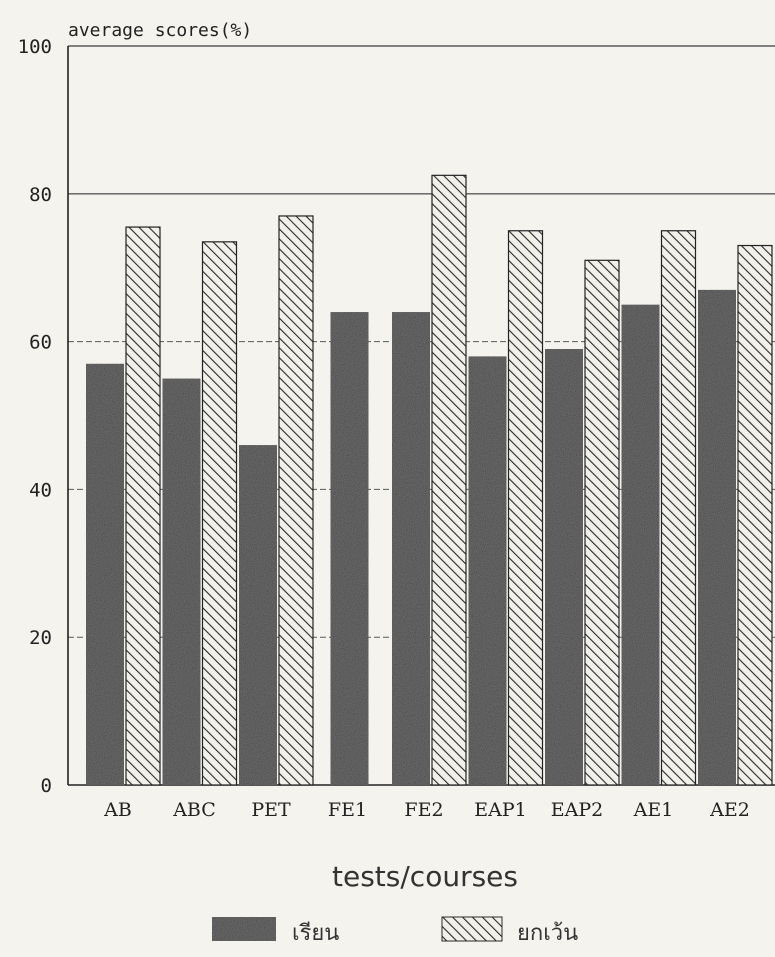 The image size is (775, 957). What do you see at coordinates (117, 810) in the screenshot?
I see `x-tick-label: AB` at bounding box center [117, 810].